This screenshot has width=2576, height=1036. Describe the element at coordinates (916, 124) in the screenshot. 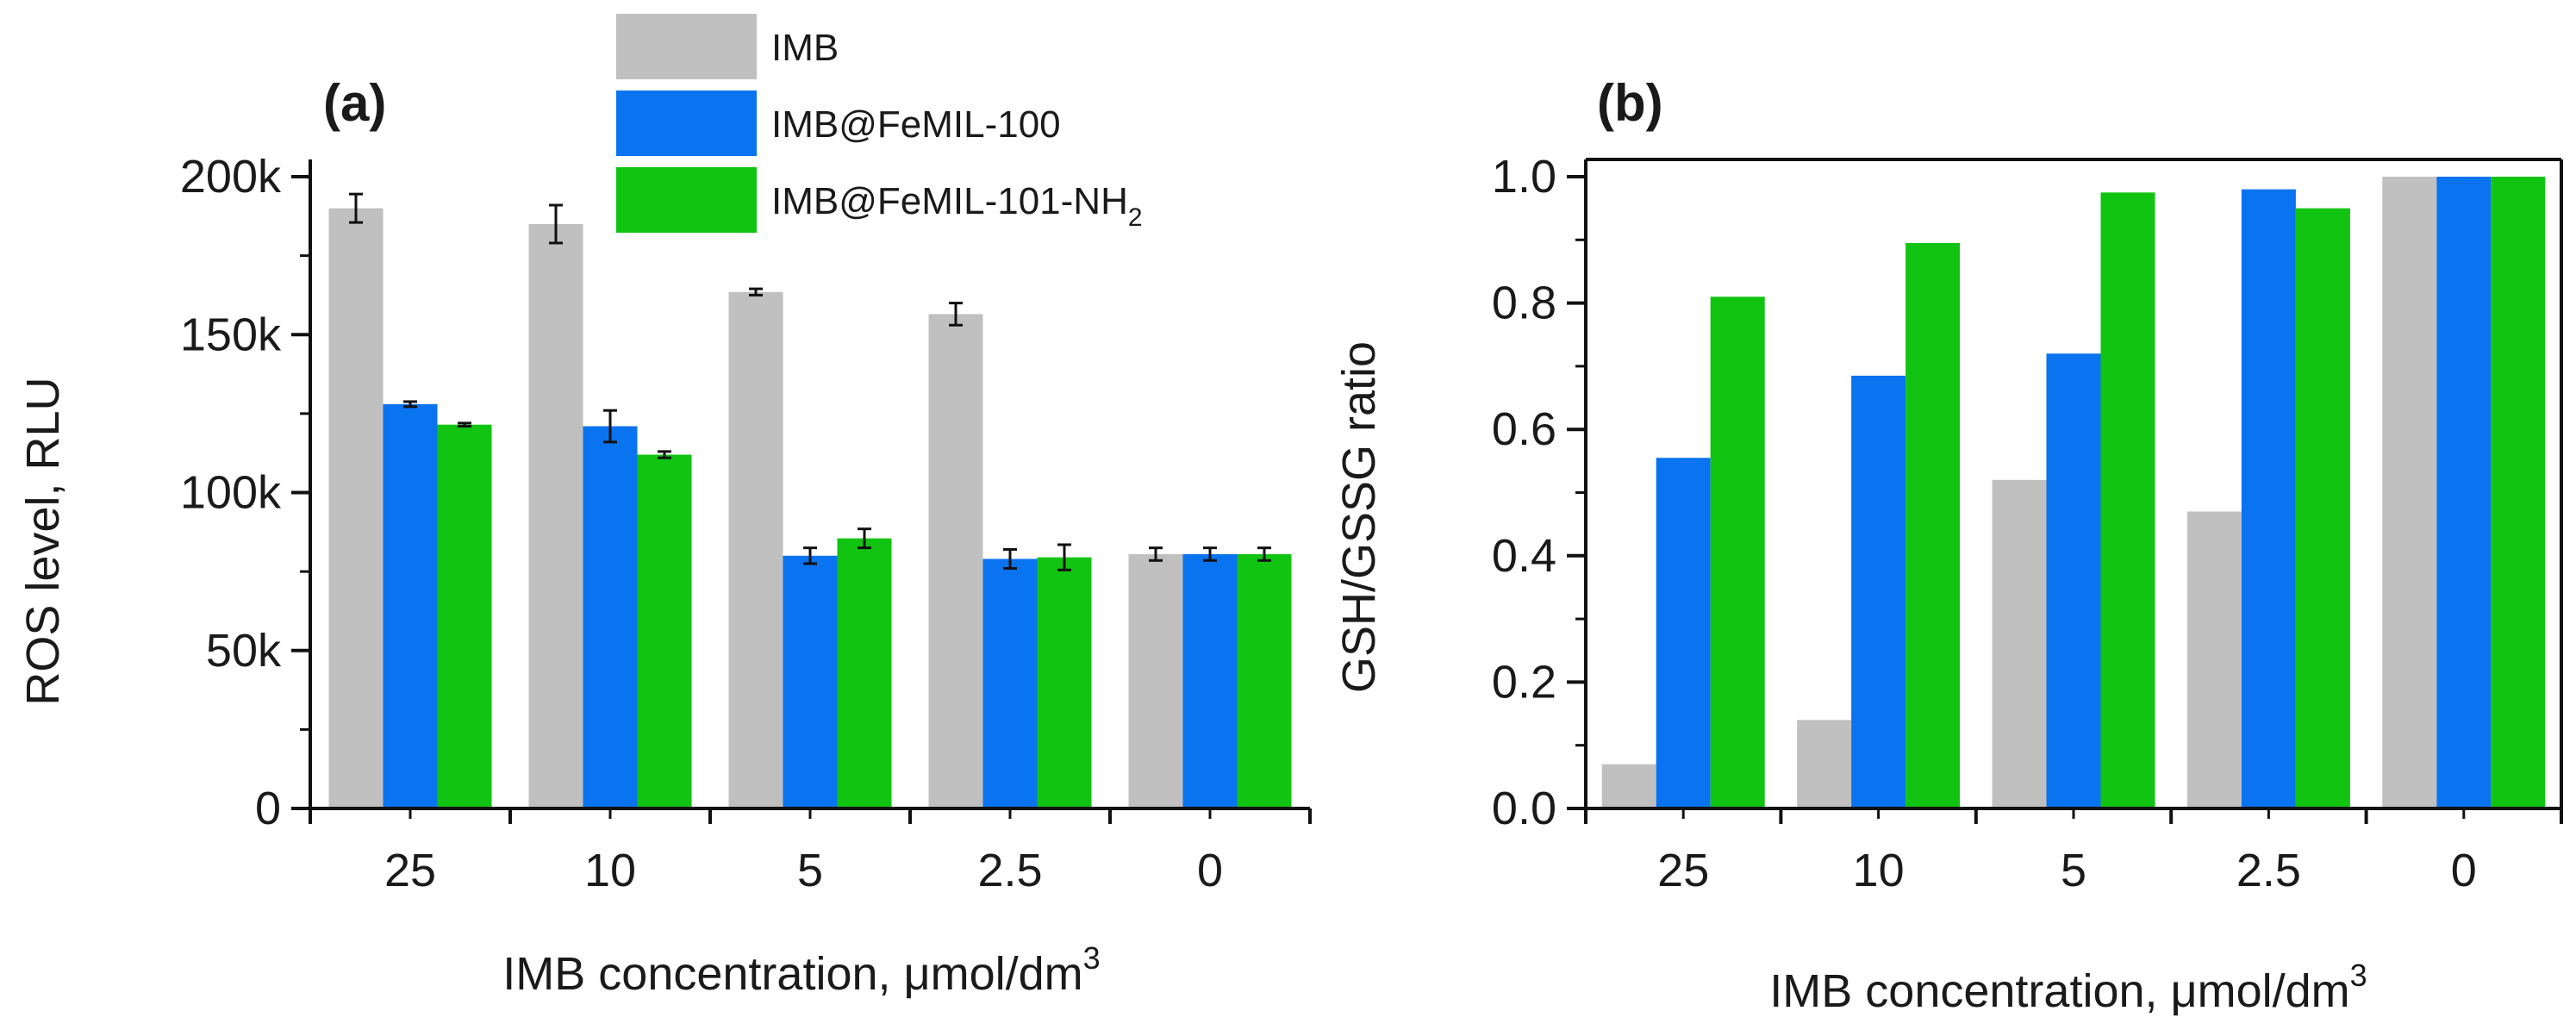

I see `legend-label-femil-100: IMB@FeMIL-100` at that location.